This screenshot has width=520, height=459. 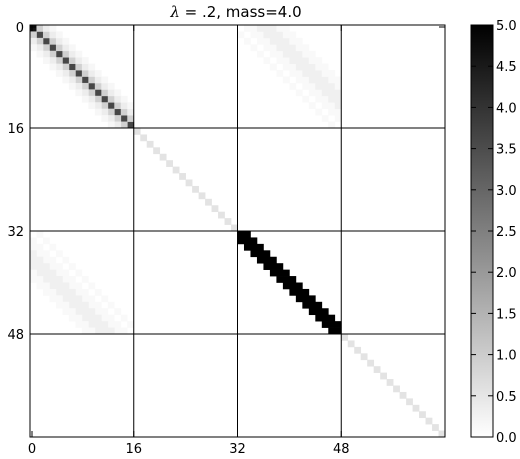 I want to click on colorbar-tick-label: 1.0, so click(x=506, y=356).